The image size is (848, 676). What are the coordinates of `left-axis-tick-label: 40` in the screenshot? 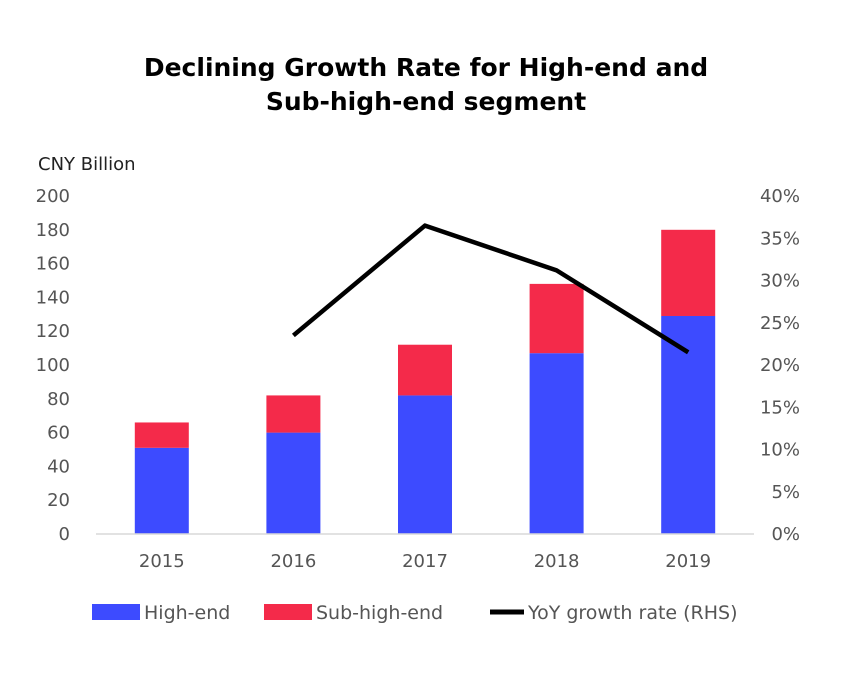 It's located at (58, 466).